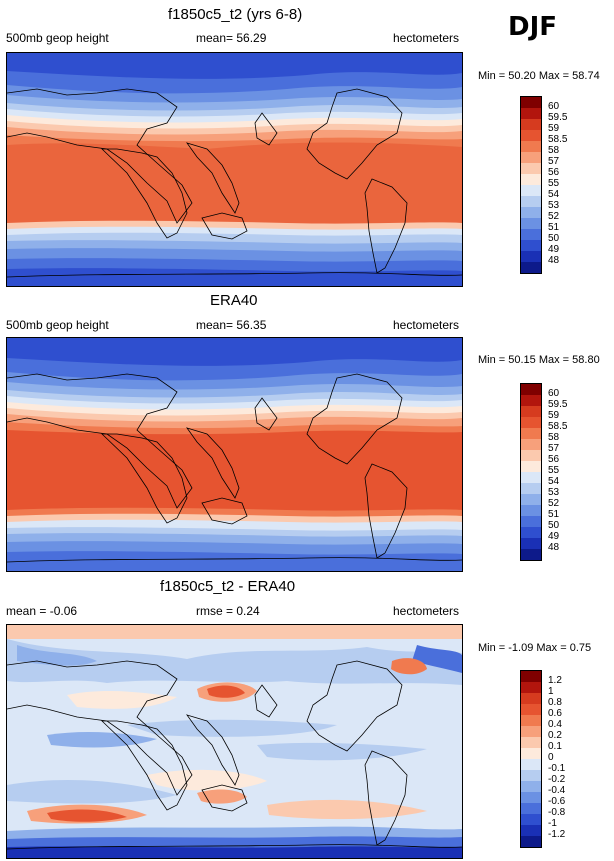 Image resolution: width=614 pixels, height=861 pixels. What do you see at coordinates (557, 801) in the screenshot?
I see `panel-3-tick: -0.6` at bounding box center [557, 801].